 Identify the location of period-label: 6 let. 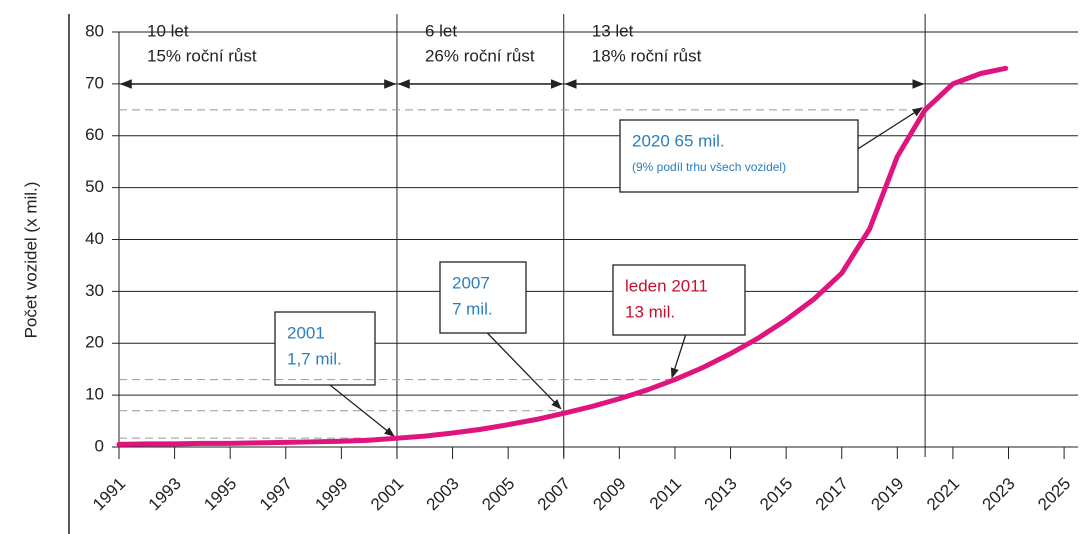
(441, 30).